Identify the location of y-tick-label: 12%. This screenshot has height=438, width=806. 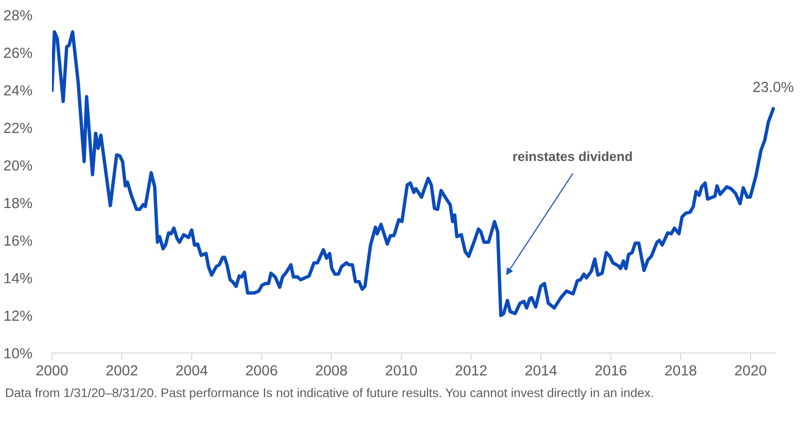
(18, 315).